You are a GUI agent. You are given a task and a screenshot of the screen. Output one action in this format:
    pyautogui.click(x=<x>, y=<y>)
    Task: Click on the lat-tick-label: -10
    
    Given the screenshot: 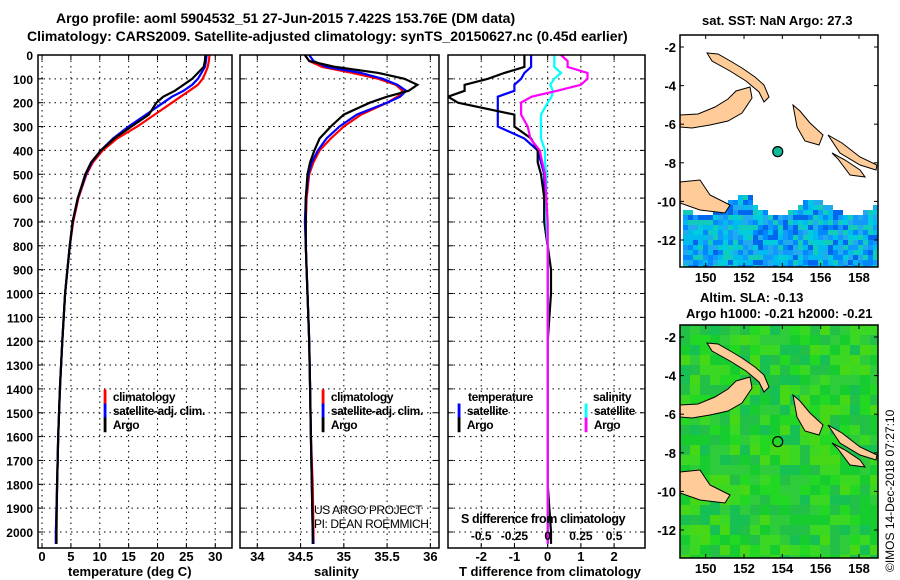 What is the action you would take?
    pyautogui.click(x=666, y=201)
    